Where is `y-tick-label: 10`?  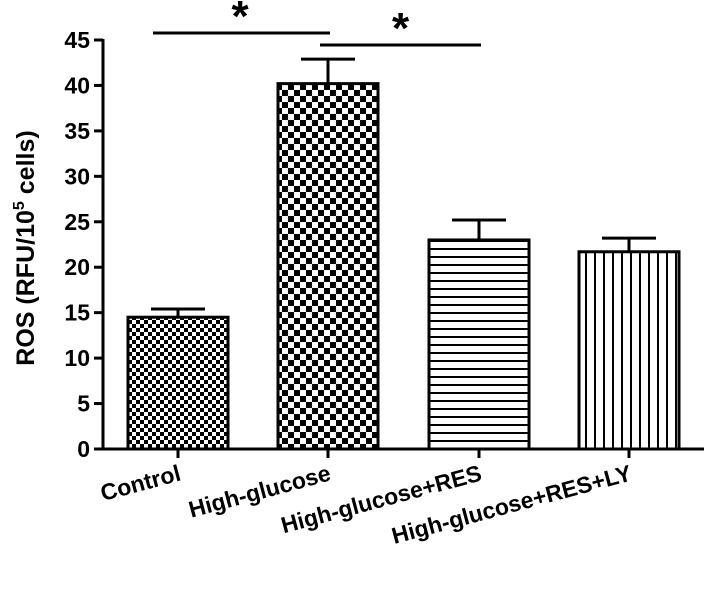 y-tick-label: 10 is located at coordinates (77, 358).